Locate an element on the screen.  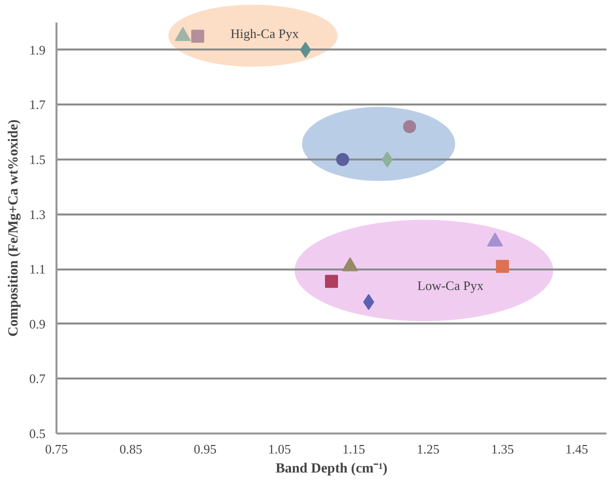
x-tick-label: 0.75 is located at coordinates (56, 449).